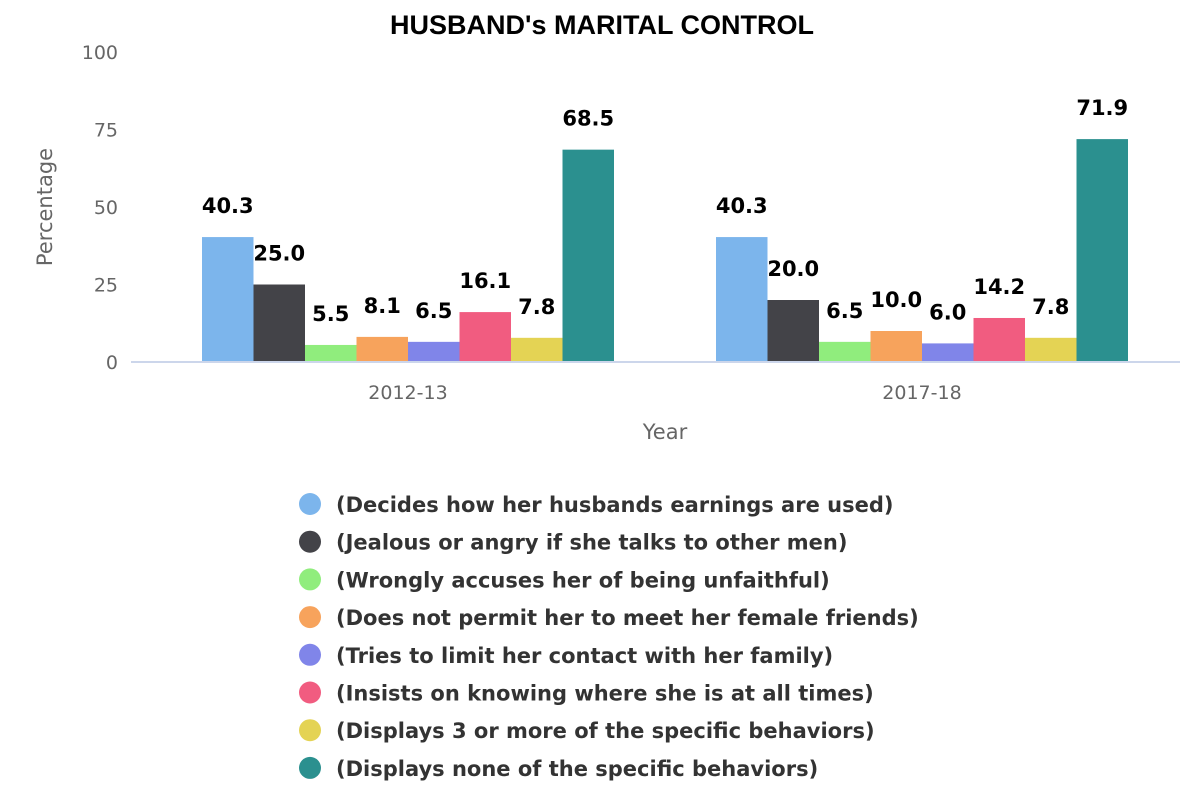  I want to click on data-label: 25.0, so click(279, 254).